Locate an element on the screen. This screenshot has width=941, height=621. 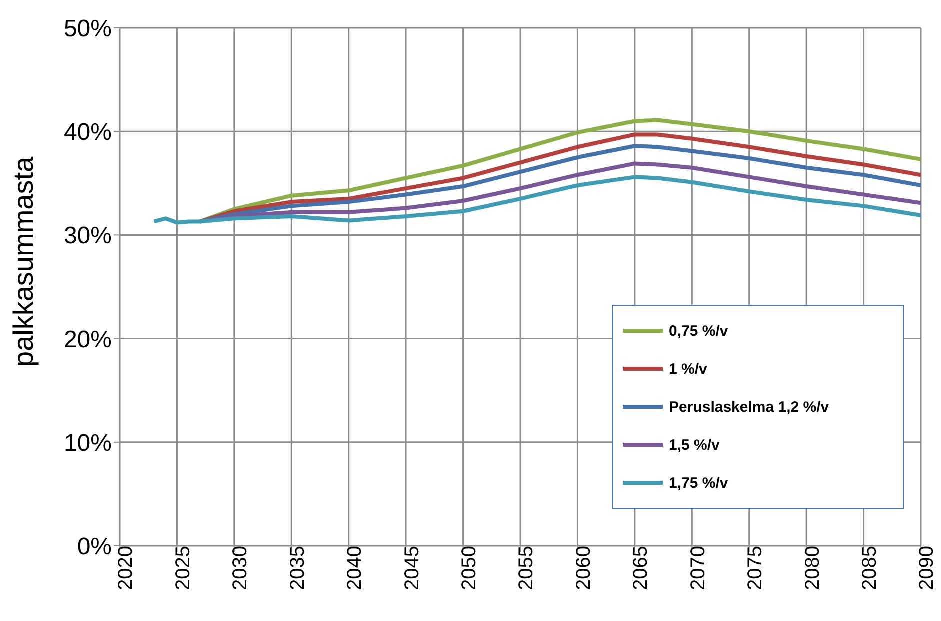
x-tick-label: 2060 is located at coordinates (583, 568).